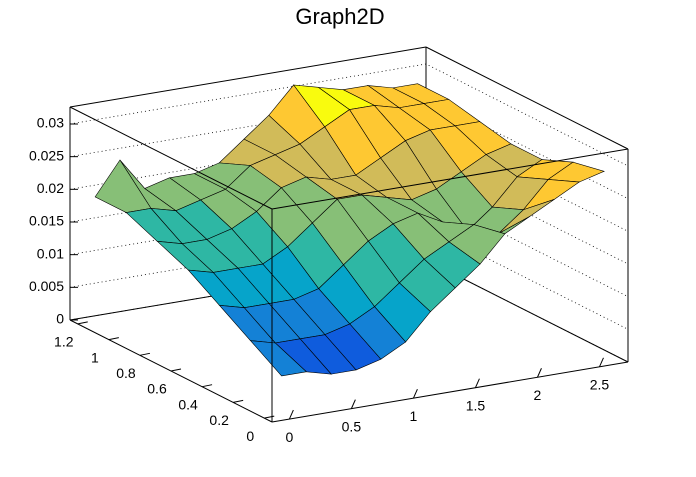 Image resolution: width=696 pixels, height=477 pixels. Describe the element at coordinates (339, 16) in the screenshot. I see `chart-title: Graph2D` at that location.